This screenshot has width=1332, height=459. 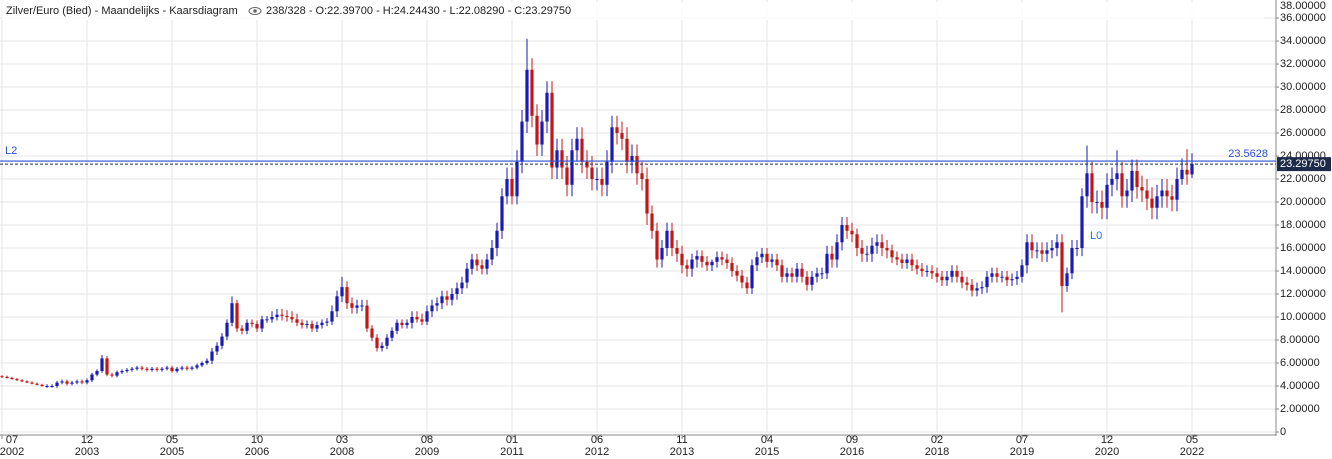 What do you see at coordinates (342, 452) in the screenshot?
I see `x-tick-label: 2008` at bounding box center [342, 452].